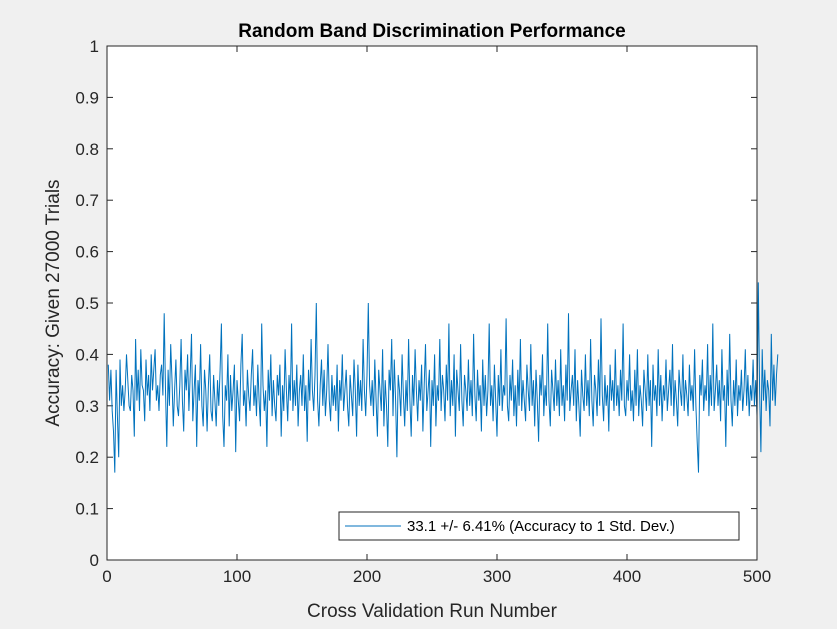  What do you see at coordinates (94, 560) in the screenshot?
I see `y-tick-label: 0` at bounding box center [94, 560].